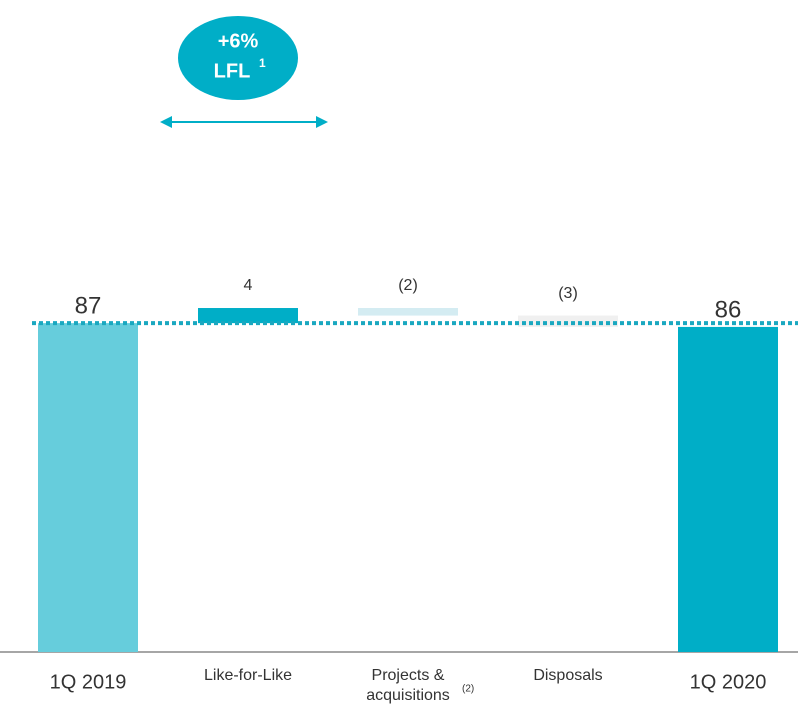 The image size is (798, 710). What do you see at coordinates (232, 71) in the screenshot?
I see `annotation-line: LFL` at bounding box center [232, 71].